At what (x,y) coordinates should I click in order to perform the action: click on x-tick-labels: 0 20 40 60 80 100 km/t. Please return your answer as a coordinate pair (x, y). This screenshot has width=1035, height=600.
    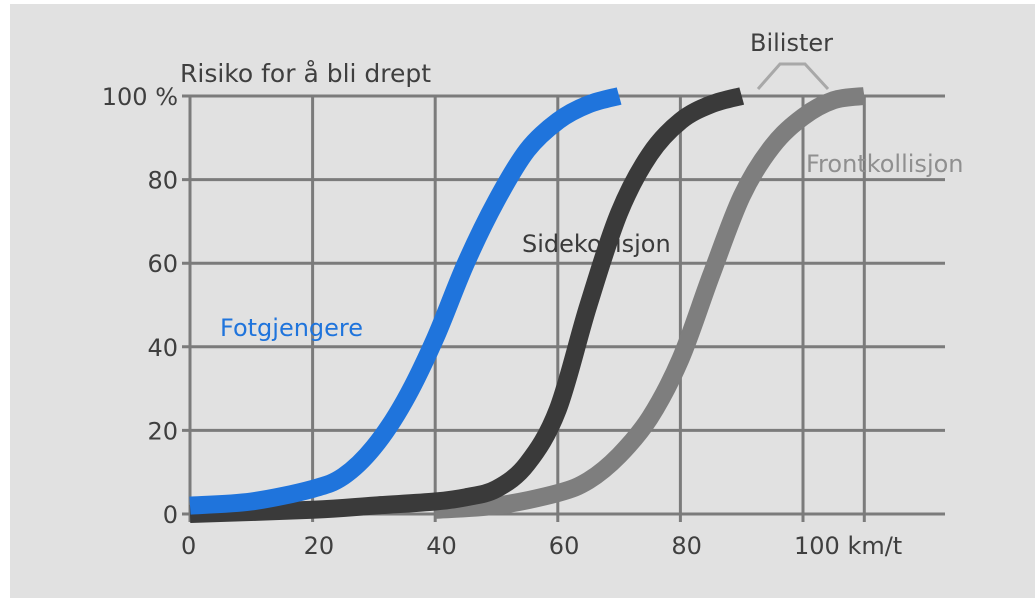
    Looking at the image, I should click on (541, 546).